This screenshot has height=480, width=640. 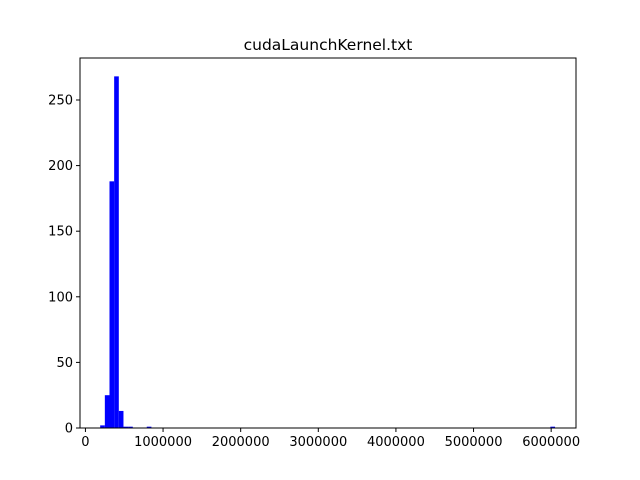 What do you see at coordinates (241, 442) in the screenshot?
I see `x-tick-label-2: 2000000` at bounding box center [241, 442].